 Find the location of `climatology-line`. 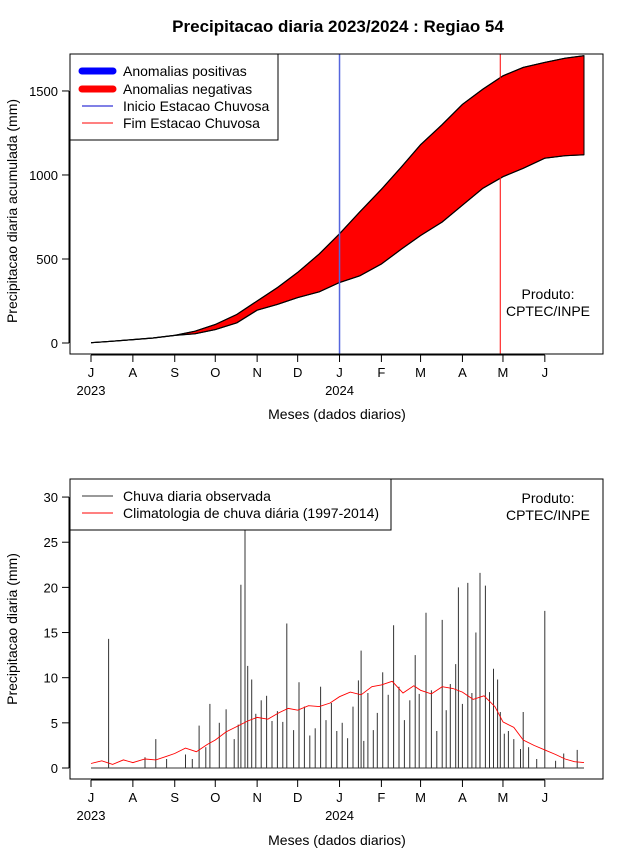

climatology-line is located at coordinates (337, 722).